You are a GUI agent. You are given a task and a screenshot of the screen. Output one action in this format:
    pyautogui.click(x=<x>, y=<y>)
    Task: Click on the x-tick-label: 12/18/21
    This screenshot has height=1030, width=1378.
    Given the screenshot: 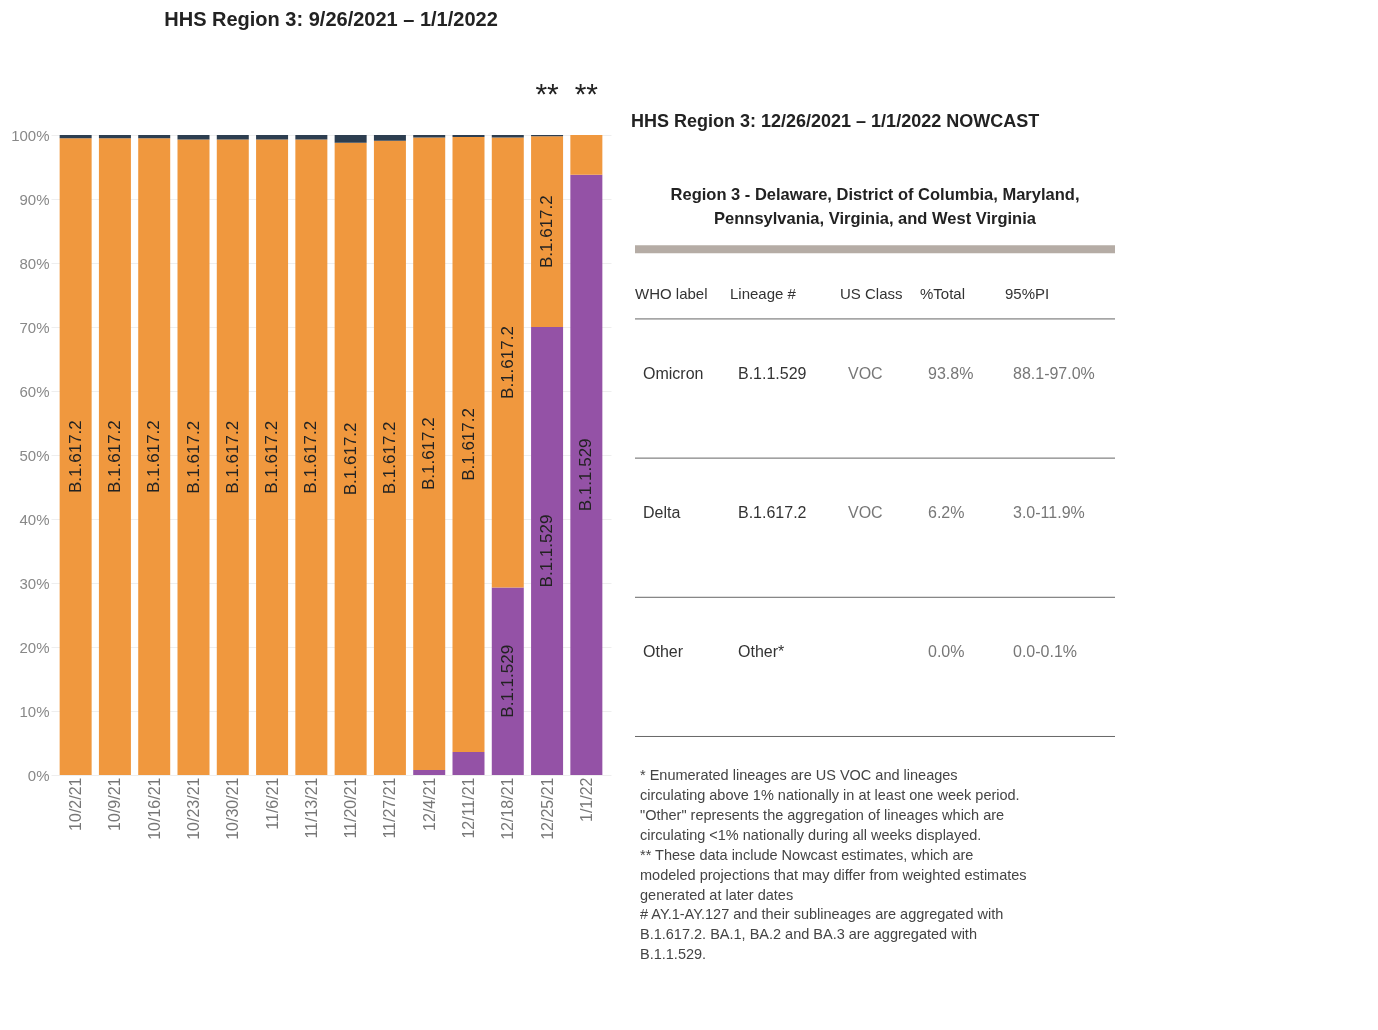 What is the action you would take?
    pyautogui.click(x=508, y=808)
    